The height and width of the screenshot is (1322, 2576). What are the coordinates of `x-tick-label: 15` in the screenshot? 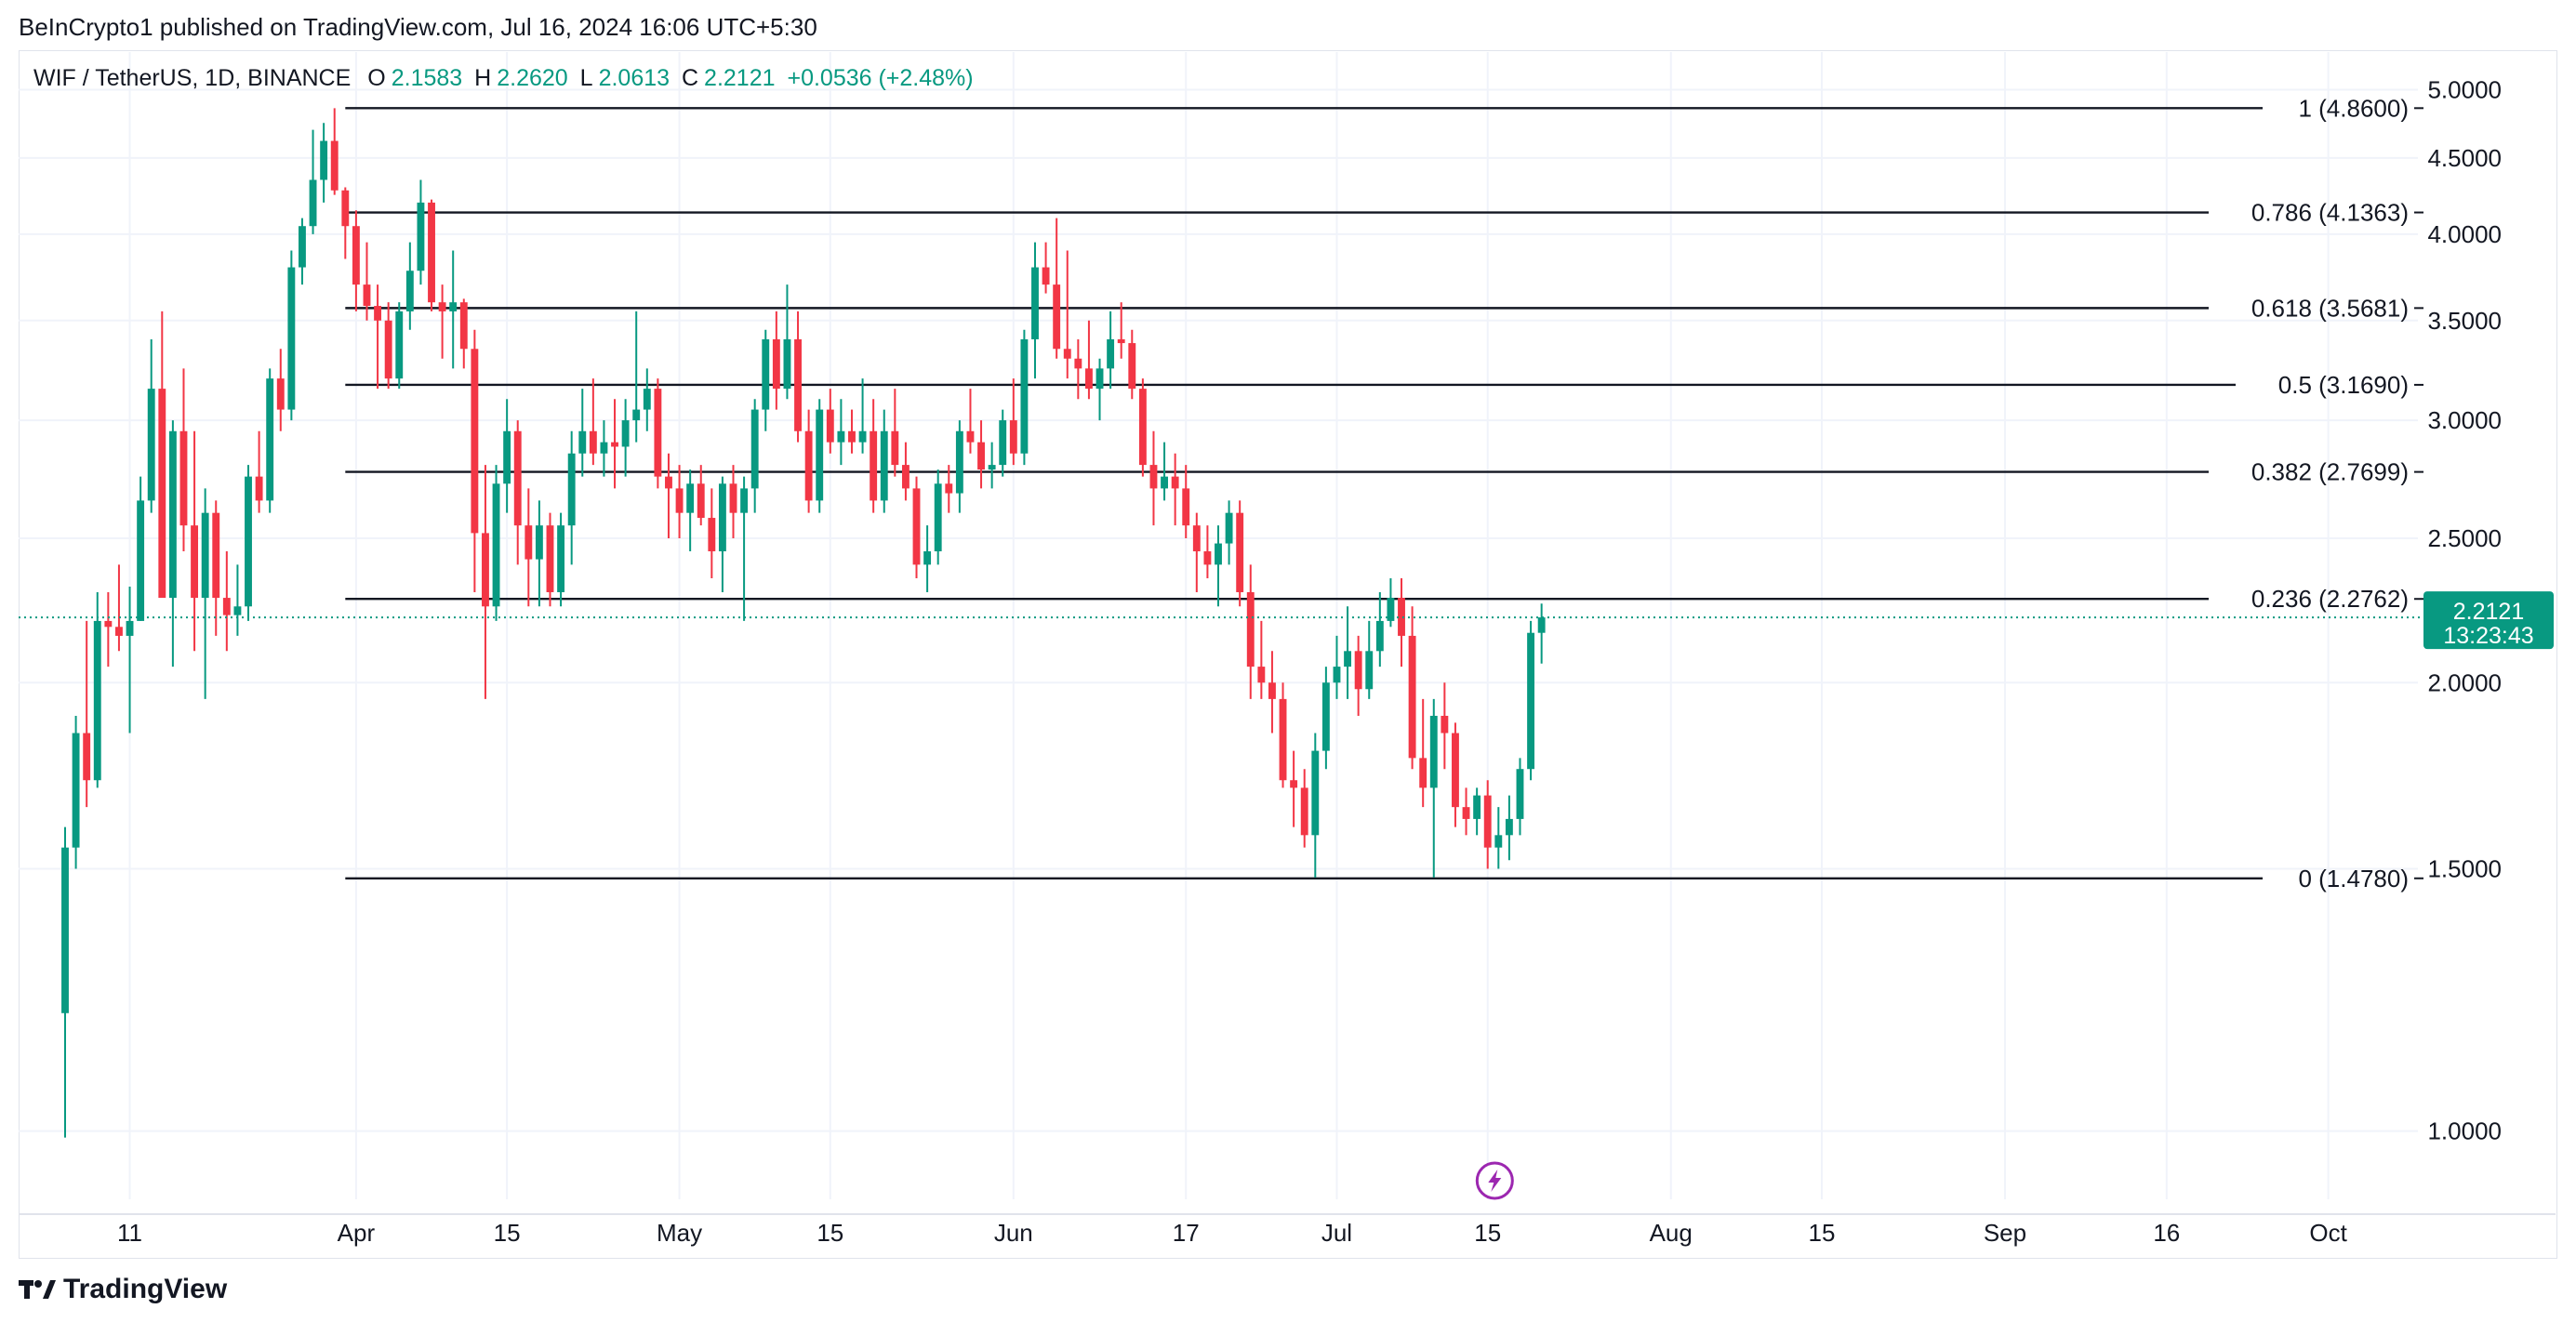 It's located at (507, 1233).